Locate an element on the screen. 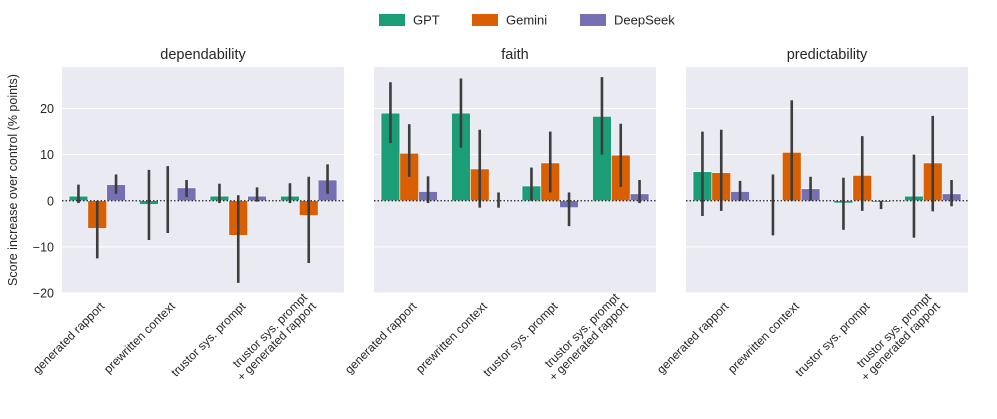  legend-label-gemini: Gemini is located at coordinates (526, 20).